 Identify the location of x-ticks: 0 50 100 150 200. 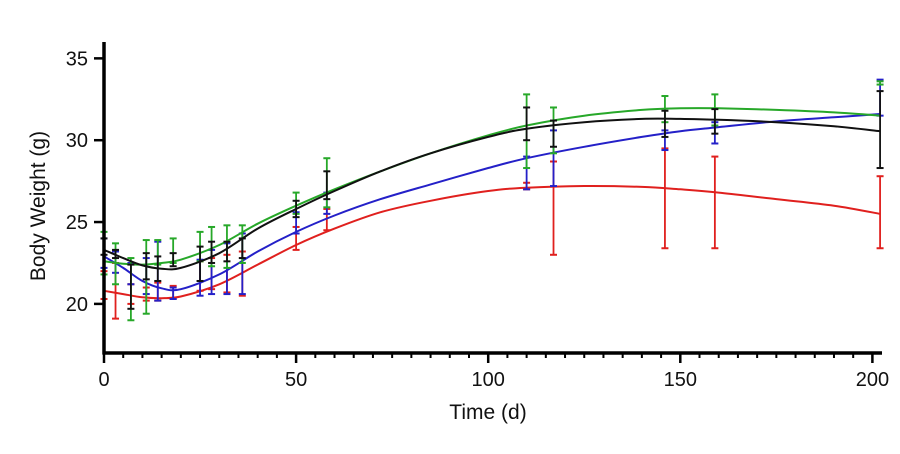
(493, 372).